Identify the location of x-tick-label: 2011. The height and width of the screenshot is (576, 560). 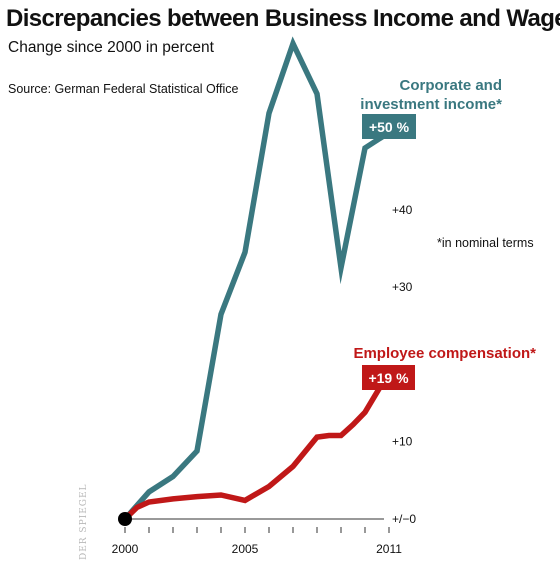
(389, 549).